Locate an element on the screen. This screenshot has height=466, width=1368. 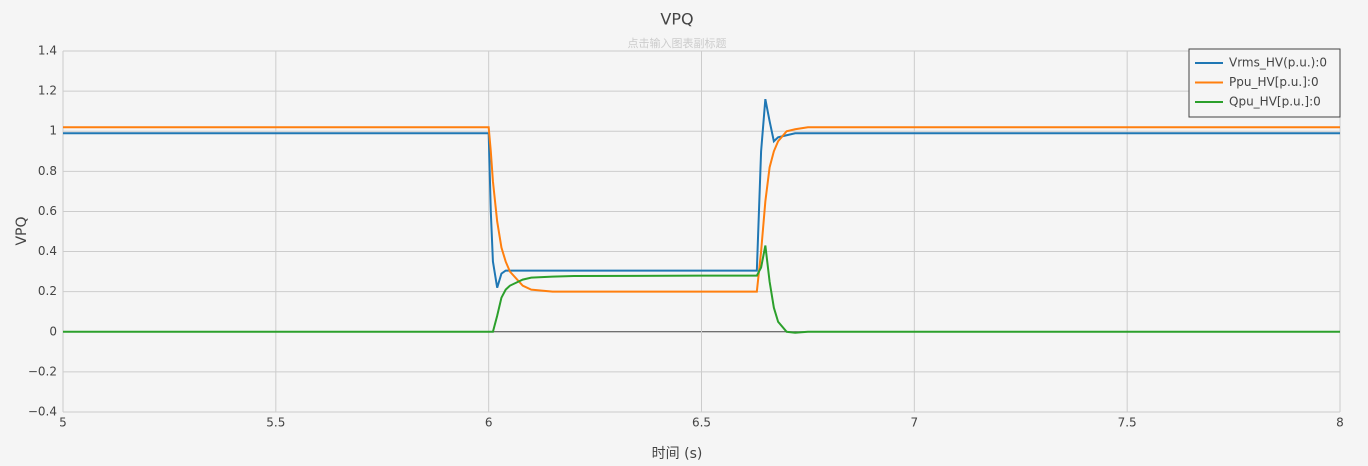
y-tick-label: 0 is located at coordinates (53, 331).